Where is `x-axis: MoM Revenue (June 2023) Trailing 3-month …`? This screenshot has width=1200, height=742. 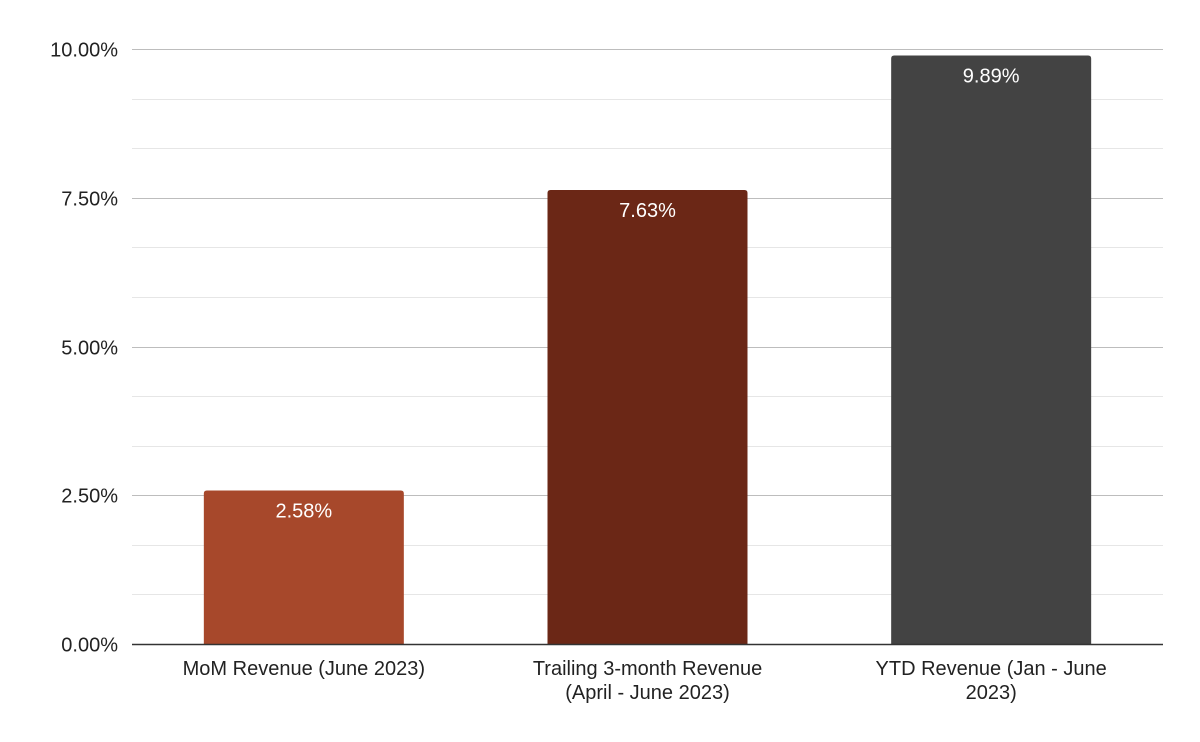 x-axis: MoM Revenue (June 2023) Trailing 3-month … is located at coordinates (647, 673).